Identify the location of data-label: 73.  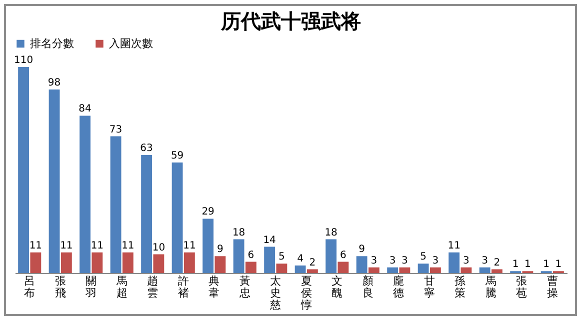
(115, 130).